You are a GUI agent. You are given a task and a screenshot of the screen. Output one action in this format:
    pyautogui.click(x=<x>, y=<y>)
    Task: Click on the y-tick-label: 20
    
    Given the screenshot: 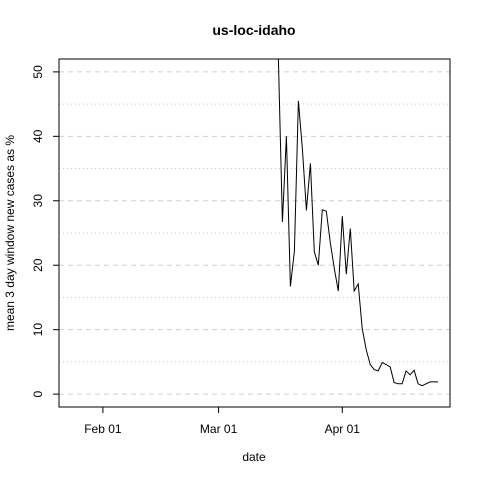 What is the action you would take?
    pyautogui.click(x=38, y=265)
    